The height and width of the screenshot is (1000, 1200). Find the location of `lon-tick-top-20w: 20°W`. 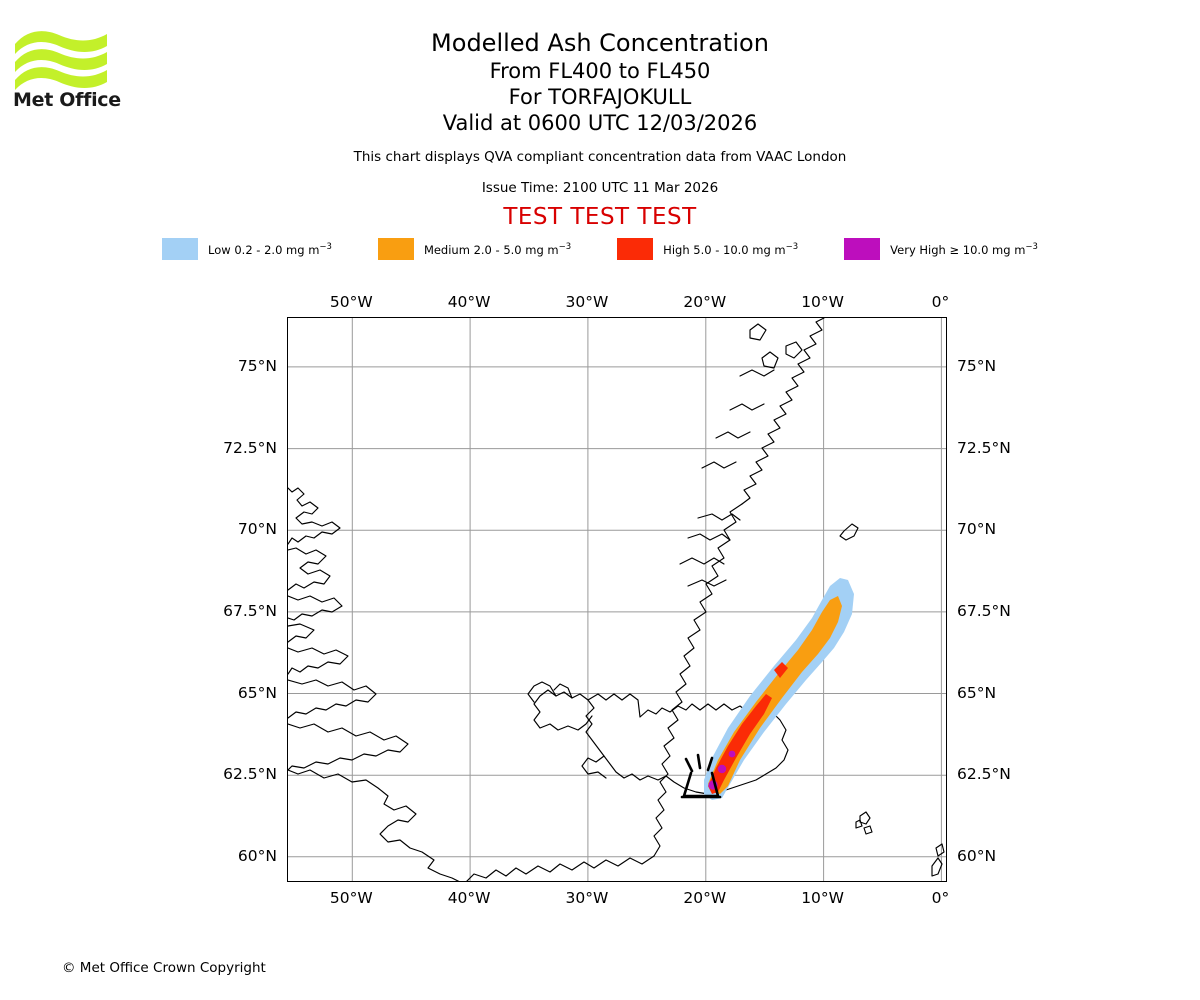

lon-tick-top-20w: 20°W is located at coordinates (705, 302).